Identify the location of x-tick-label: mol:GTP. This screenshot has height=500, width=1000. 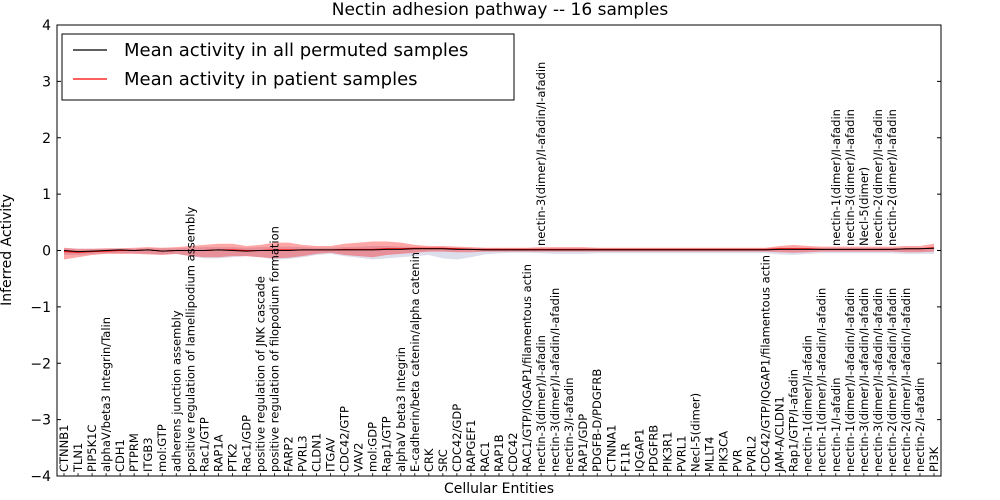
(162, 448).